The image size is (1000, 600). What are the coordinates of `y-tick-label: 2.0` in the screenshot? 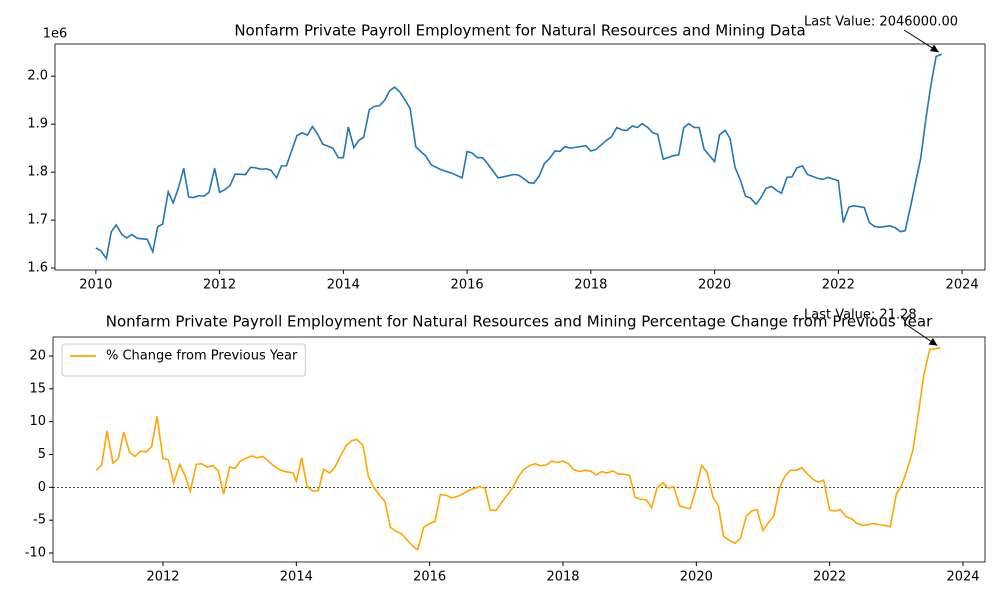 It's located at (37, 76).